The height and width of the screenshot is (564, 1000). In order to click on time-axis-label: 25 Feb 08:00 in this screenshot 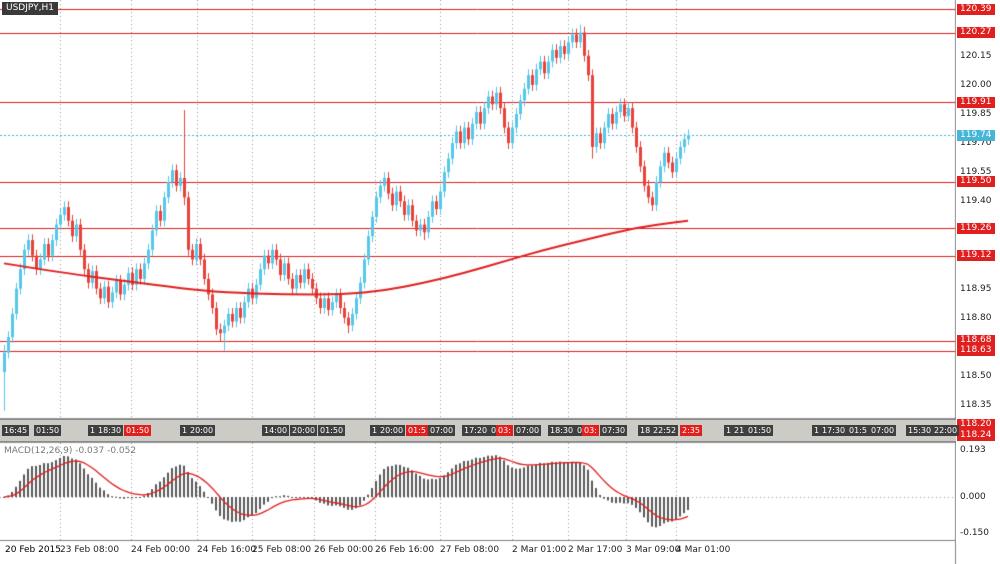, I will do `click(282, 550)`.